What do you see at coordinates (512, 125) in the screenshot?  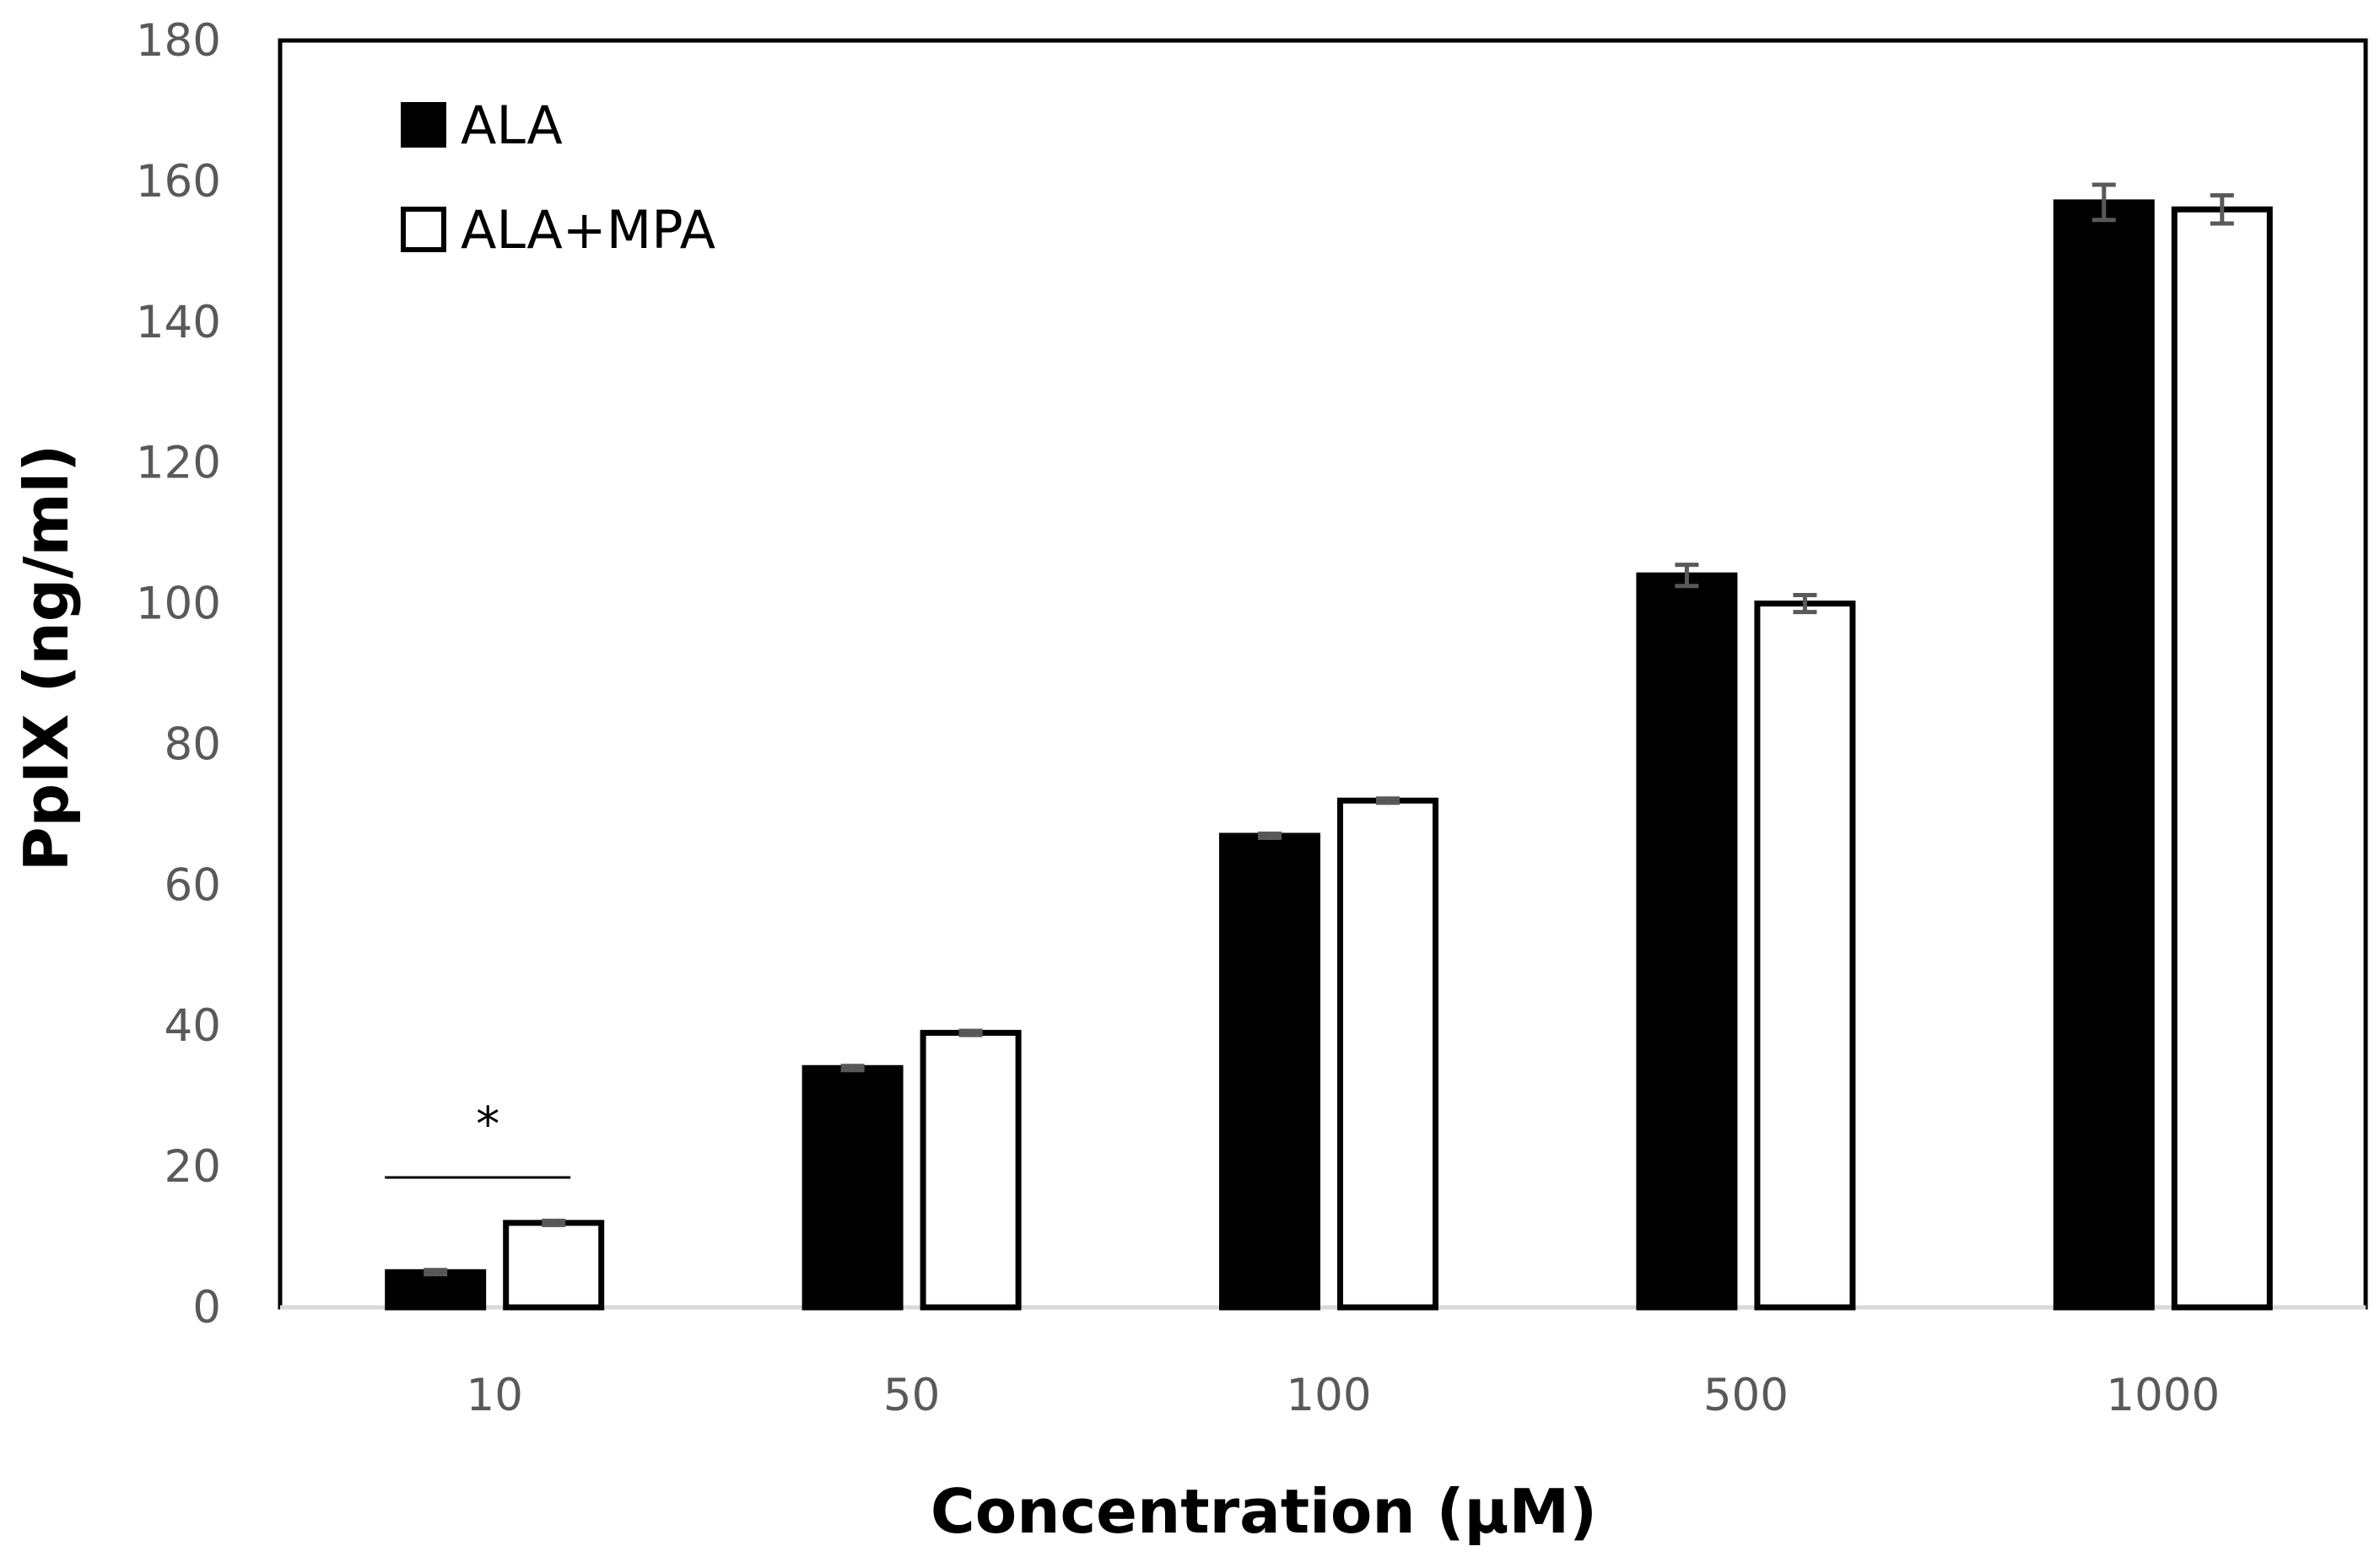 I see `legend-label: ALA` at bounding box center [512, 125].